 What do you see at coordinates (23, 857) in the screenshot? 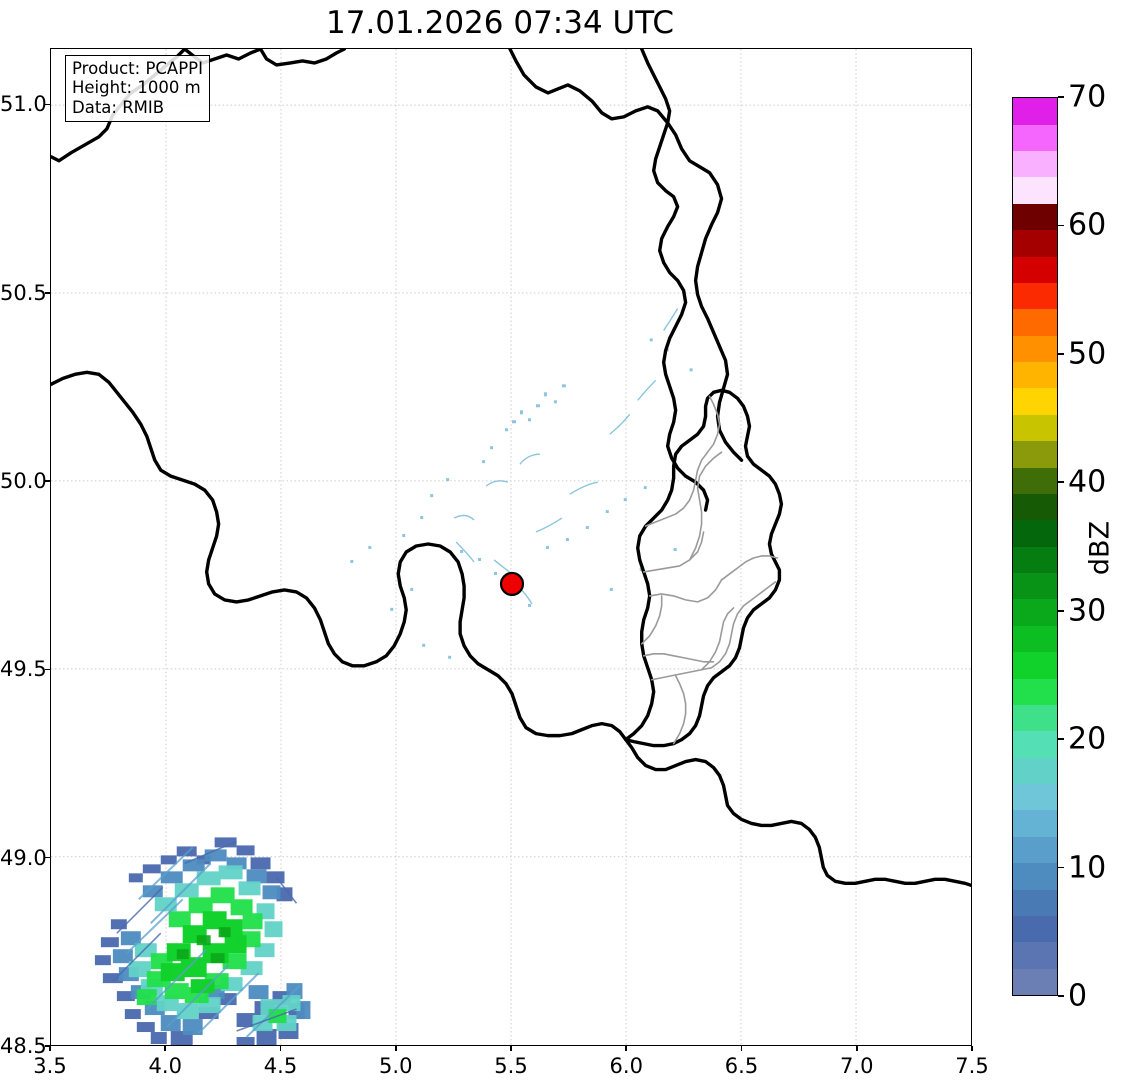
I see `y-tick-label: 49.0` at bounding box center [23, 857].